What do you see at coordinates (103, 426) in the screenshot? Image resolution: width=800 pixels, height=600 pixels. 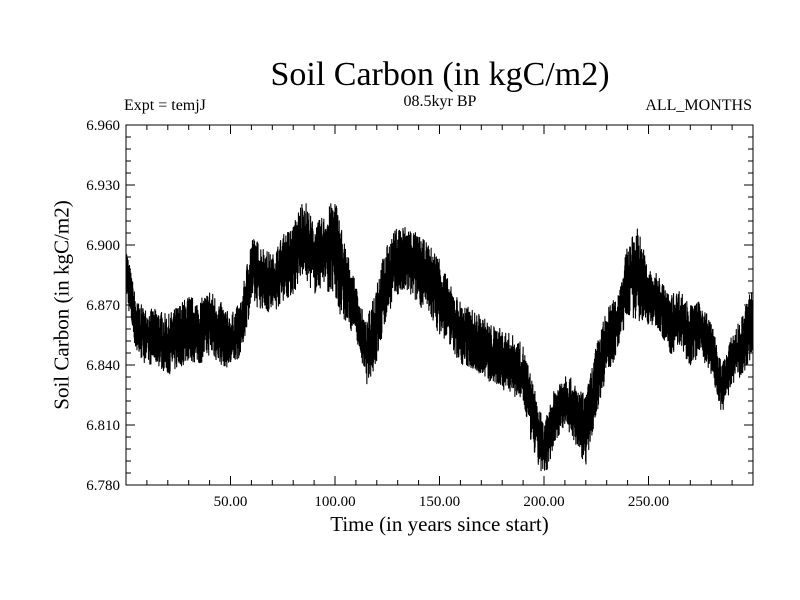 I see `y-tick-label: 6.810` at bounding box center [103, 426].